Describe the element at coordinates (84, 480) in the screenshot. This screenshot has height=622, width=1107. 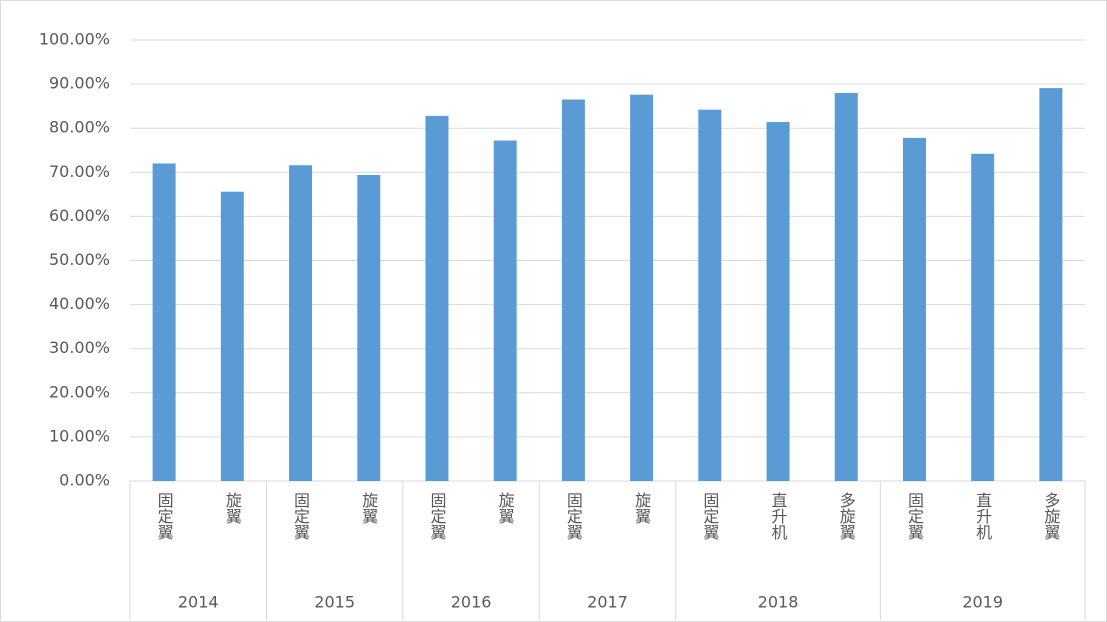
I see `y-tick-label: 0.00%` at that location.